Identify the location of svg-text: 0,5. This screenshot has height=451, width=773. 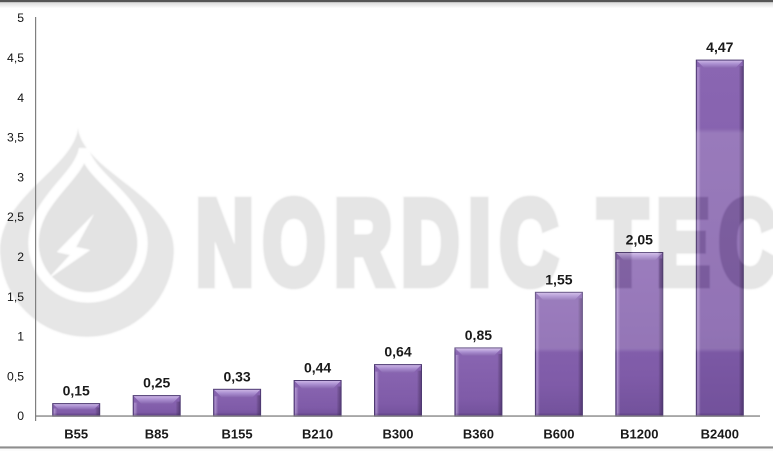
(15, 376).